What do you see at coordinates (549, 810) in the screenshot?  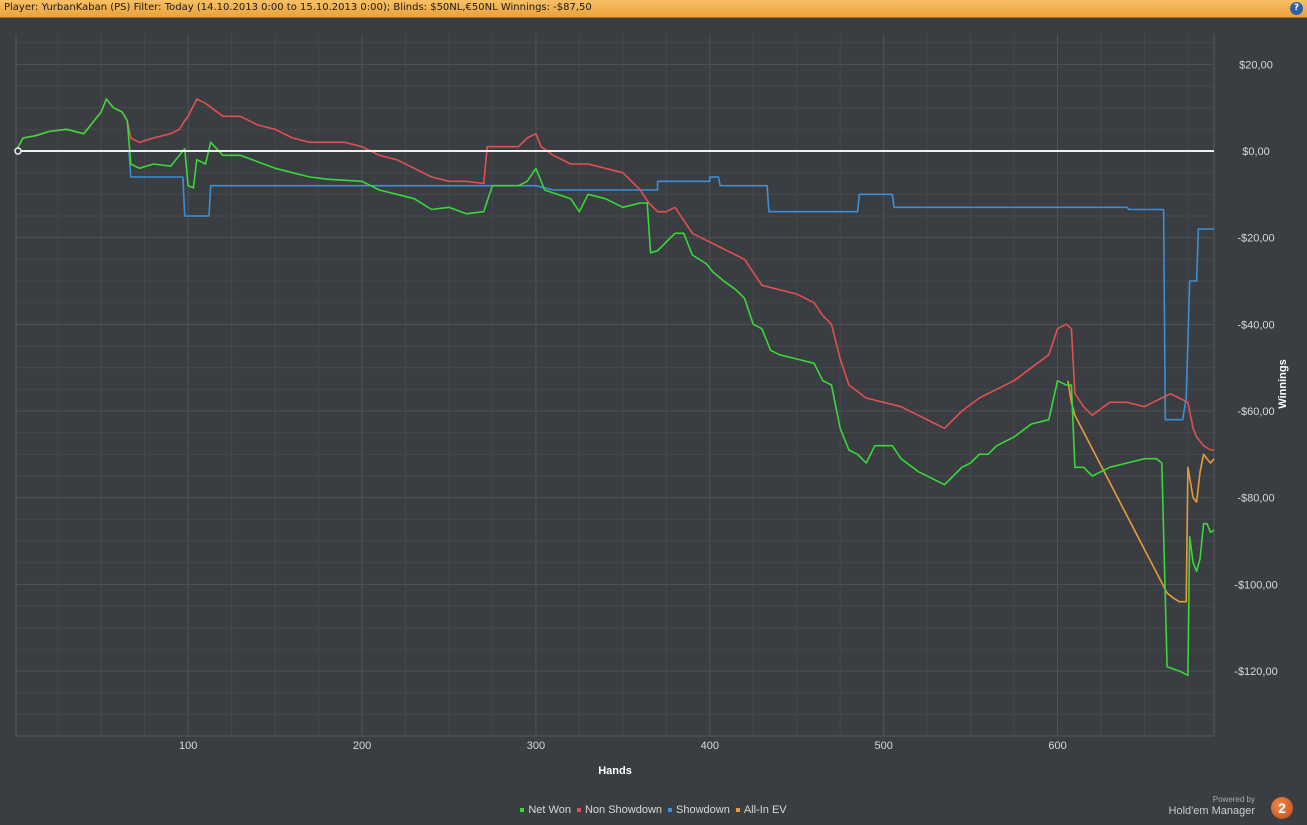 I see `legend-label: Net Won` at bounding box center [549, 810].